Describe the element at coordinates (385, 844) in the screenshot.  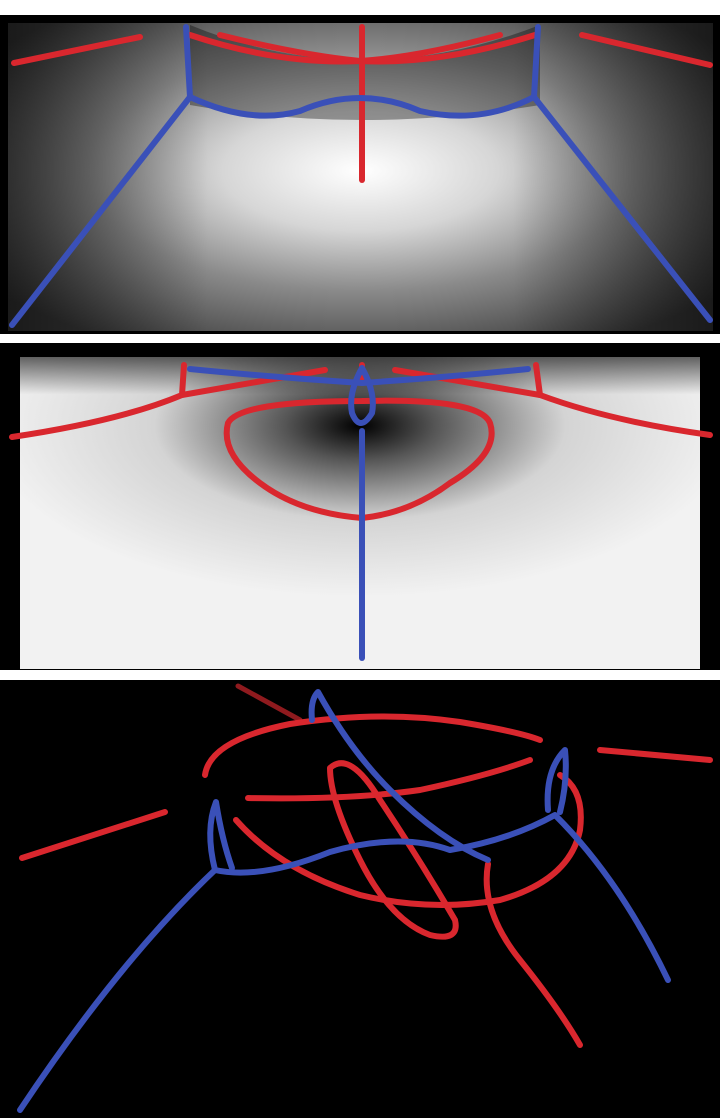
I see `blue-curve-middle` at that location.